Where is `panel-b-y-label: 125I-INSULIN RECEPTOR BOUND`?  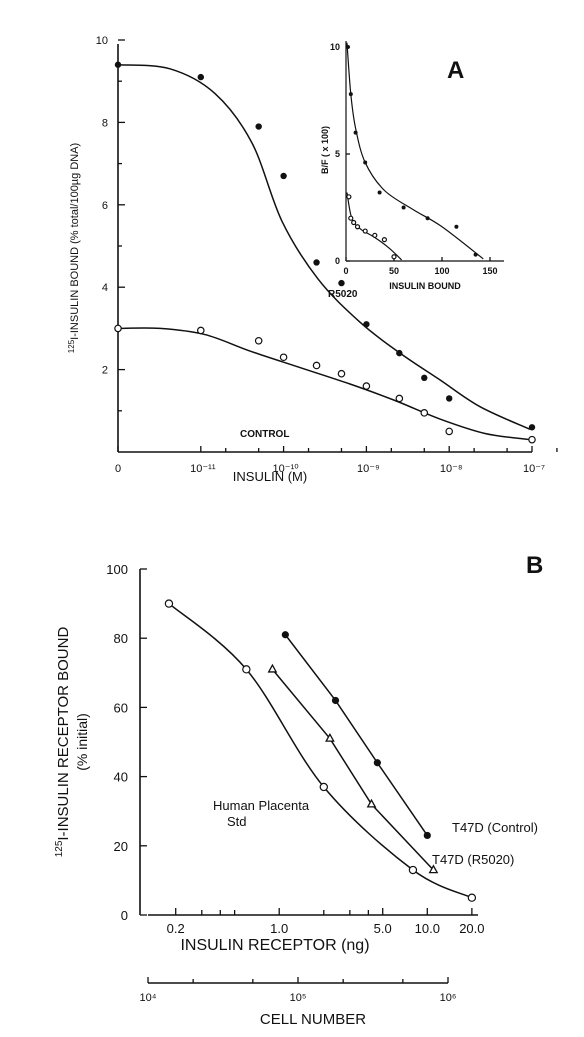 panel-b-y-label: 125I-INSULIN RECEPTOR BOUND is located at coordinates (63, 742).